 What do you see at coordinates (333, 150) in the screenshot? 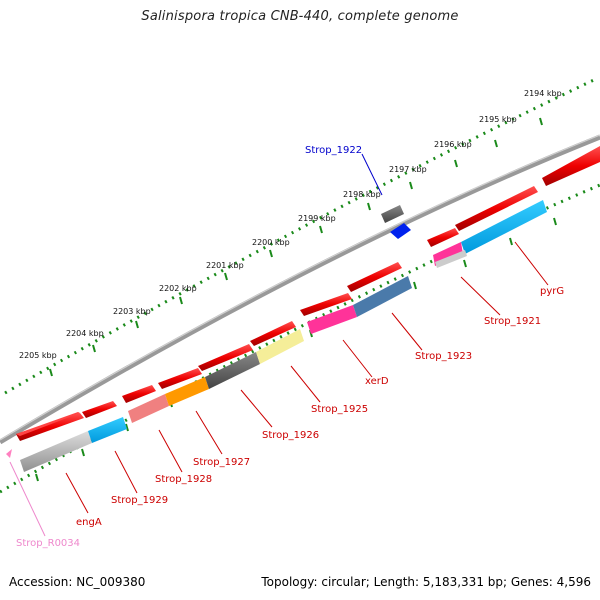
I see `label-strop1922: Strop_1922` at bounding box center [333, 150].